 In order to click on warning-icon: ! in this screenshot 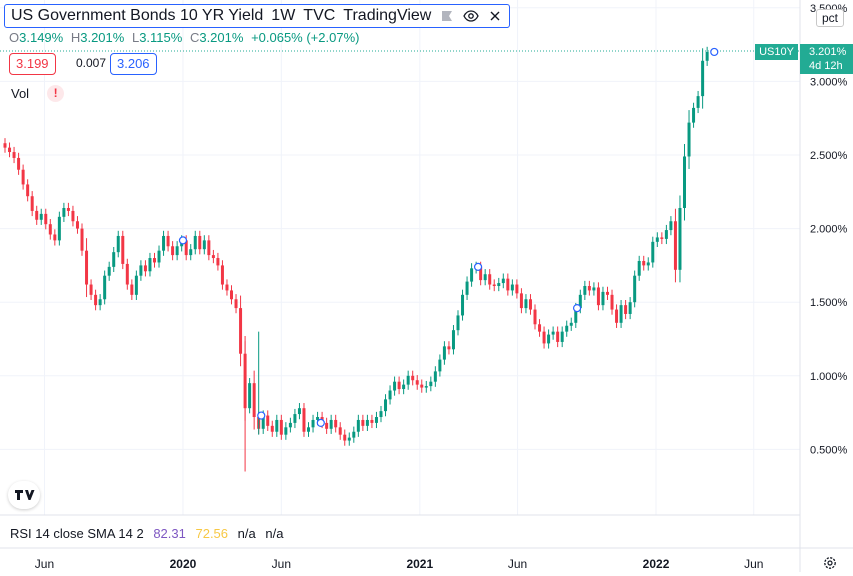, I will do `click(56, 93)`.